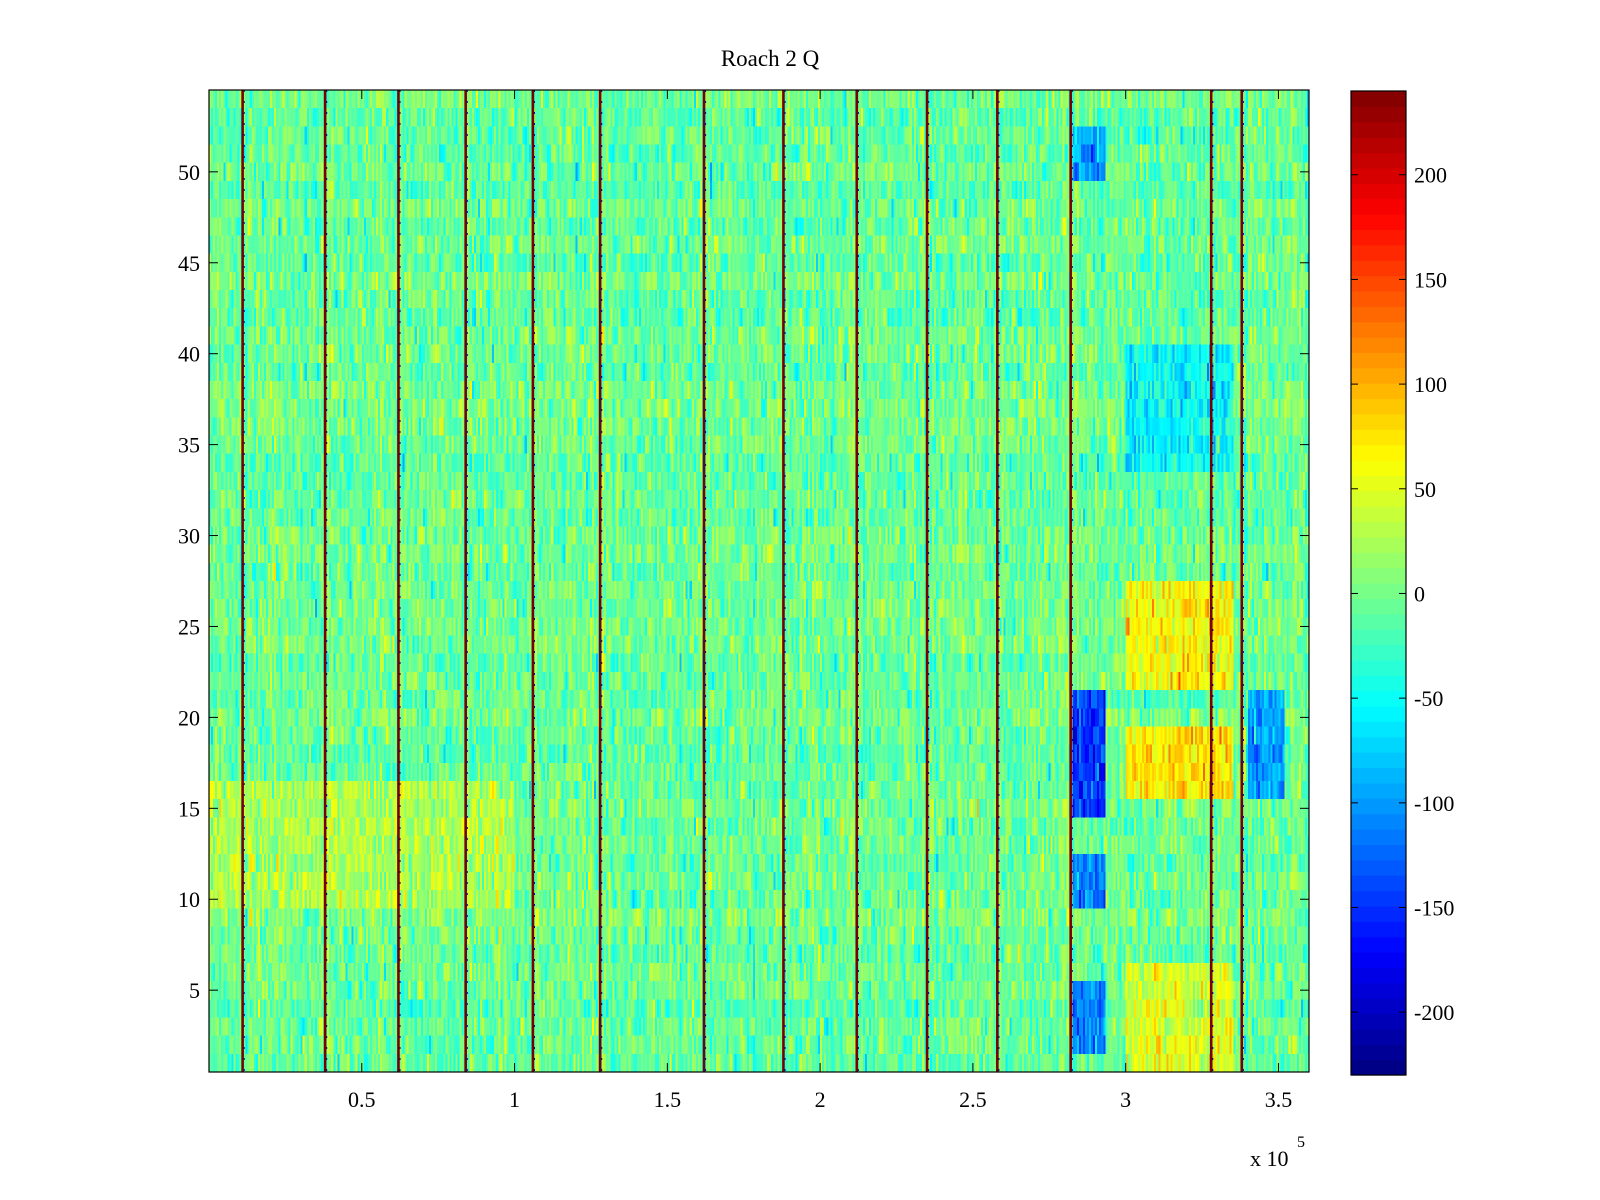 The width and height of the screenshot is (1600, 1200). Describe the element at coordinates (189, 536) in the screenshot. I see `y-tick-label-6: 30` at that location.